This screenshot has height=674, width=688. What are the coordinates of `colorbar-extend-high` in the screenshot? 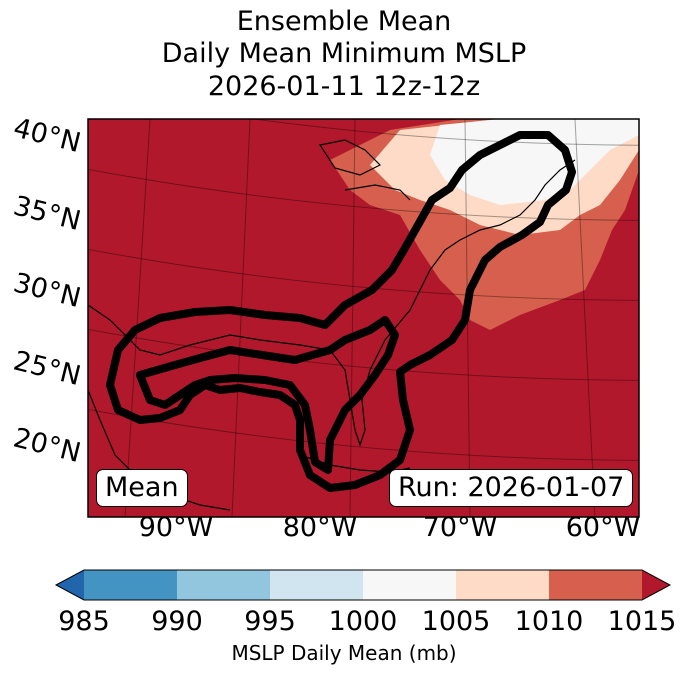 It's located at (656, 585).